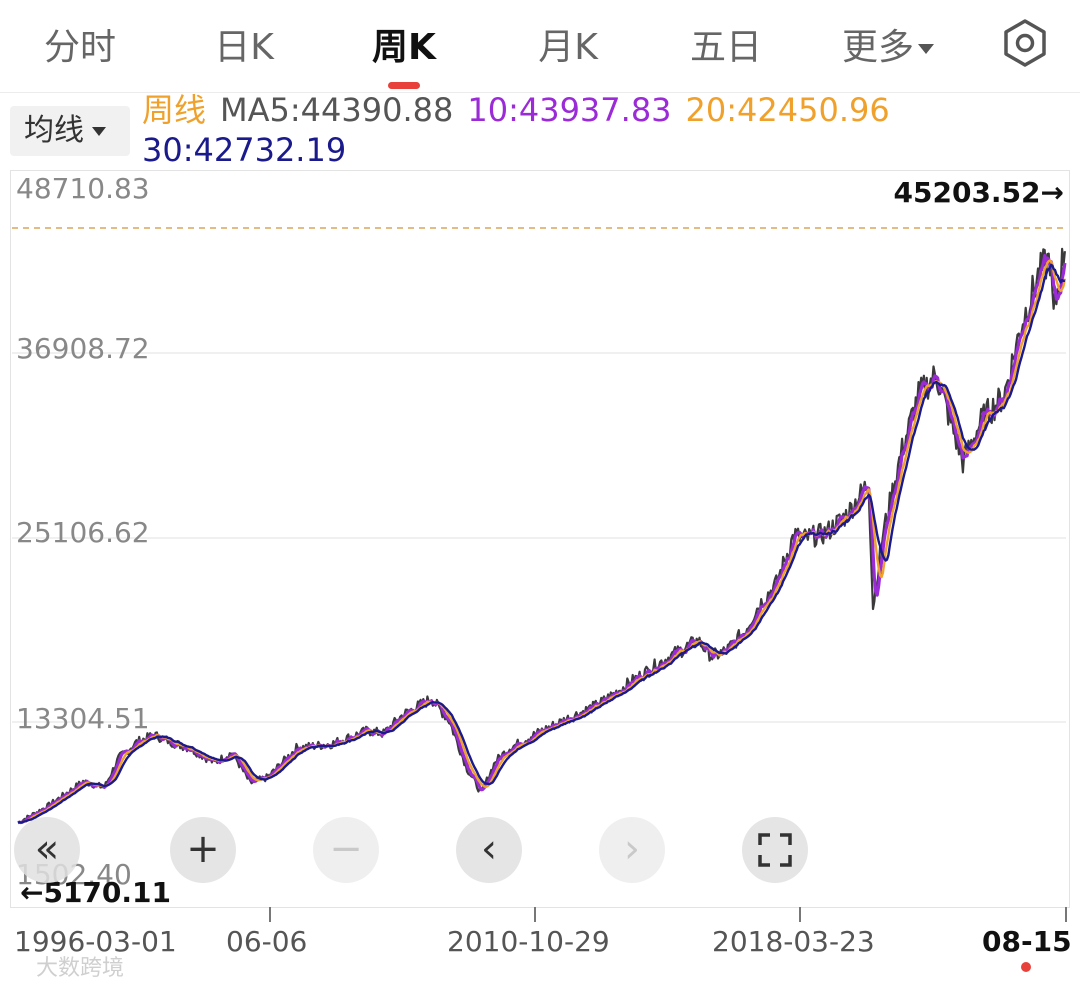  What do you see at coordinates (83, 532) in the screenshot?
I see `y-tick-label: 25106.62` at bounding box center [83, 532].